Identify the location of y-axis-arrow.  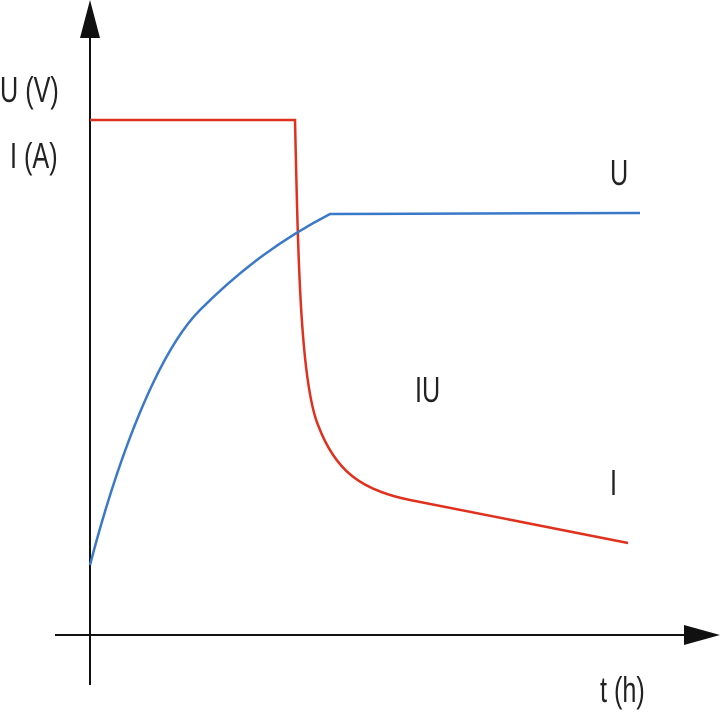
(90, 19).